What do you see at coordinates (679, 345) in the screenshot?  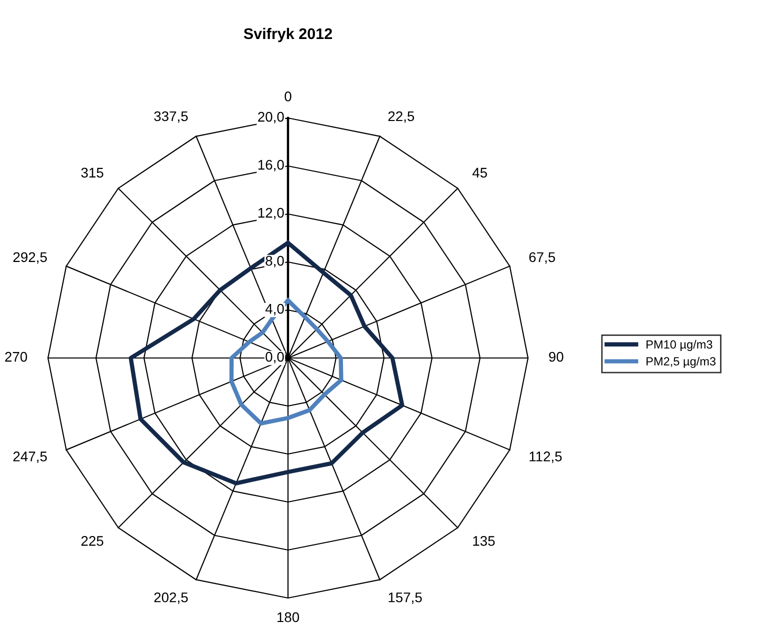 I see `legend-label: PM10 µg/m3` at bounding box center [679, 345].